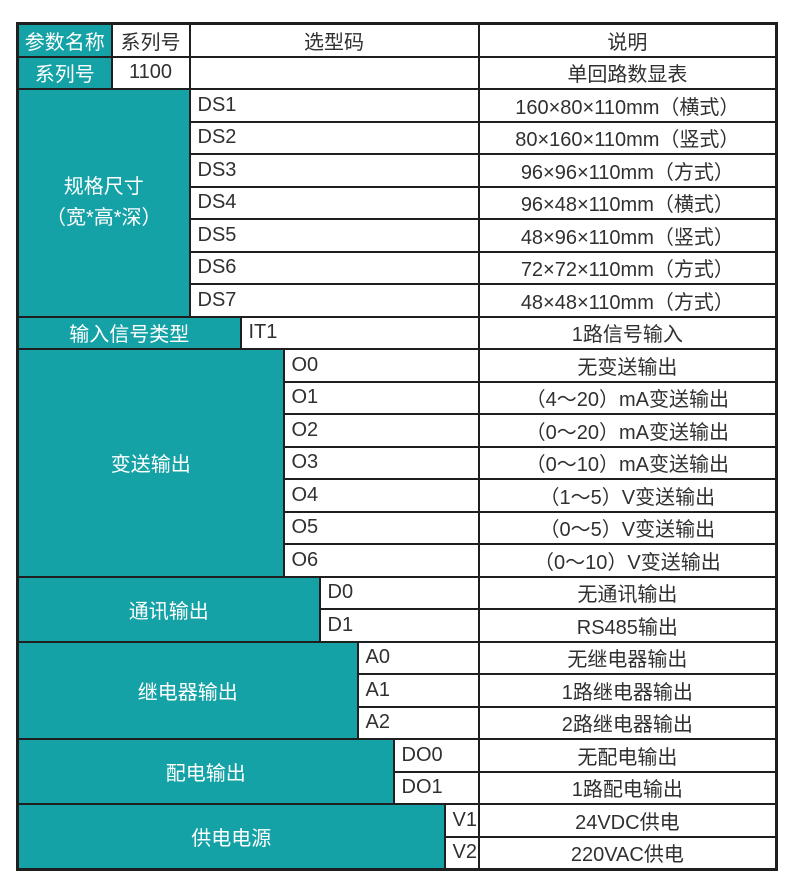 This screenshot has height=891, width=790. Describe the element at coordinates (381, 560) in the screenshot. I see `code-cell: O6` at that location.